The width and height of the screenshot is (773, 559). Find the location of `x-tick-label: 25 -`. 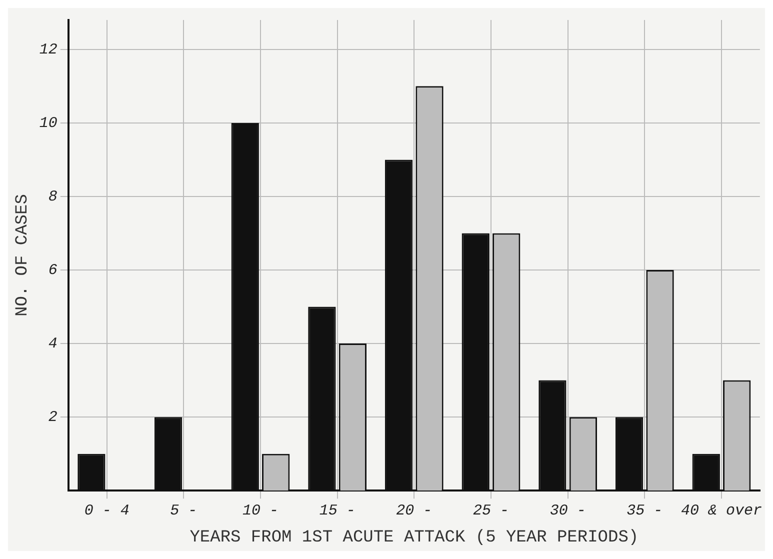

x-tick-label: 25 - is located at coordinates (490, 511).